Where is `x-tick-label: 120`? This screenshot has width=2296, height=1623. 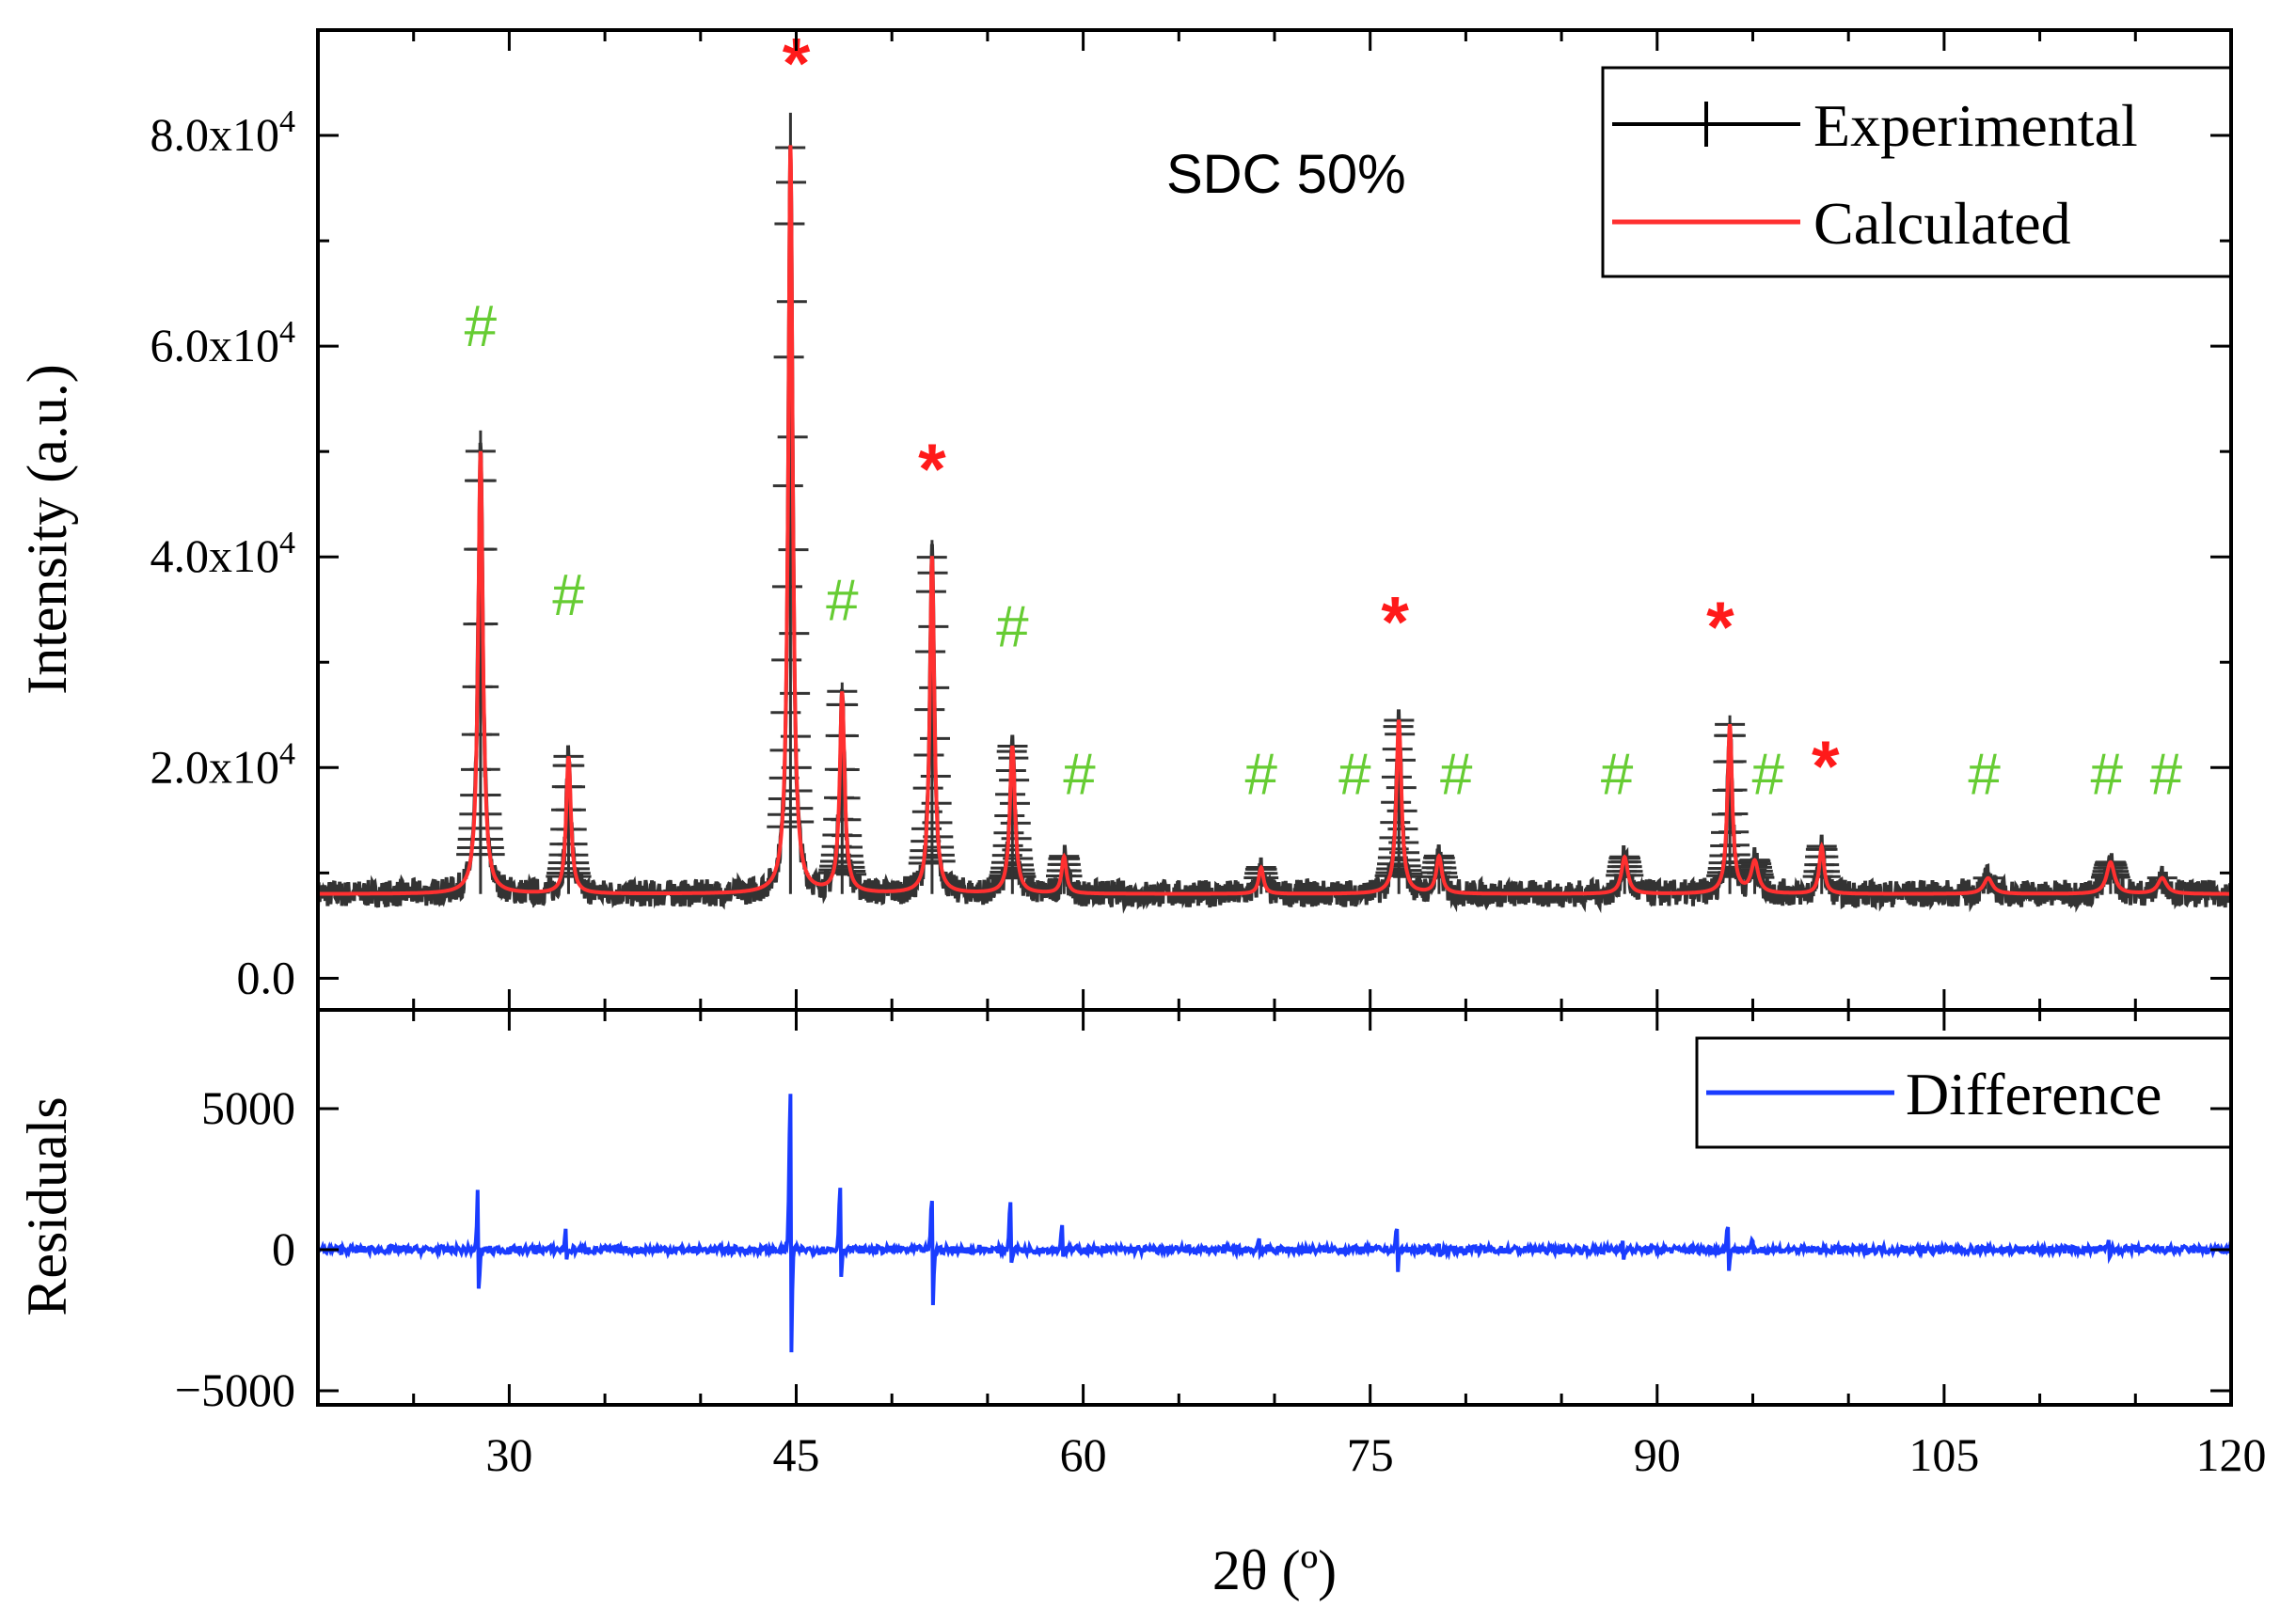
x-tick-label: 120 is located at coordinates (2231, 1455).